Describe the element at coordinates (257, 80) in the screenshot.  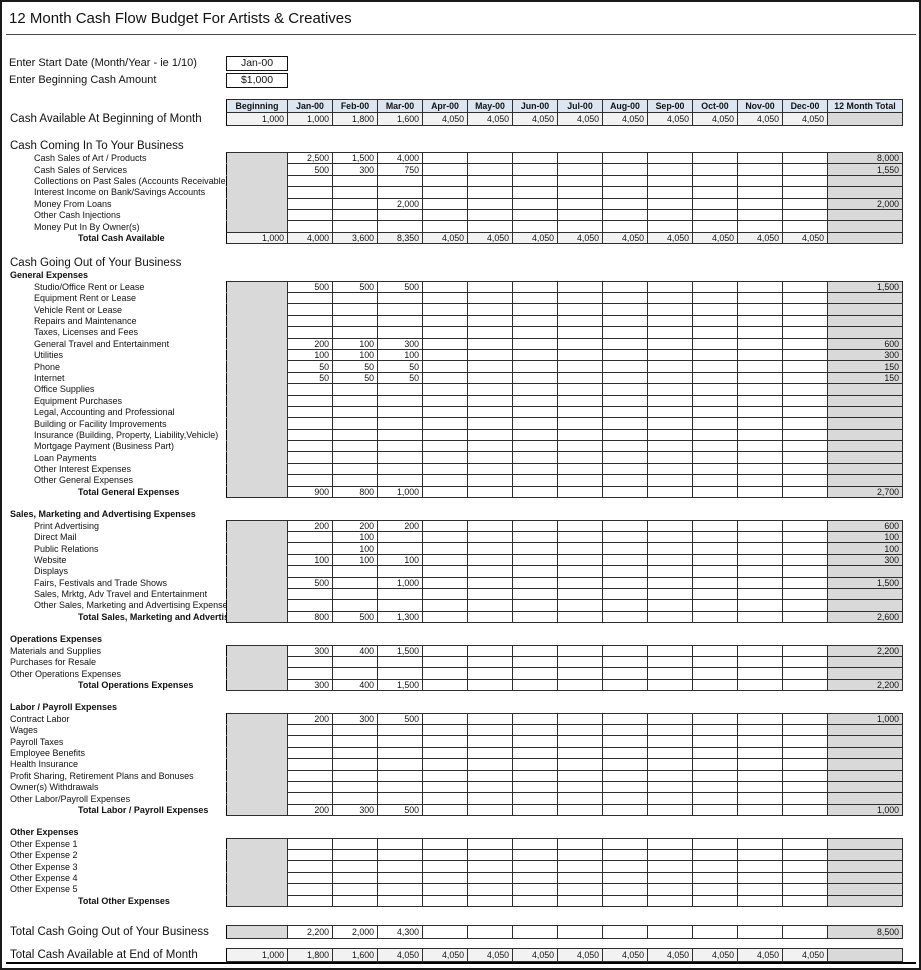
I see `beginning-cash-input: $1,000` at that location.